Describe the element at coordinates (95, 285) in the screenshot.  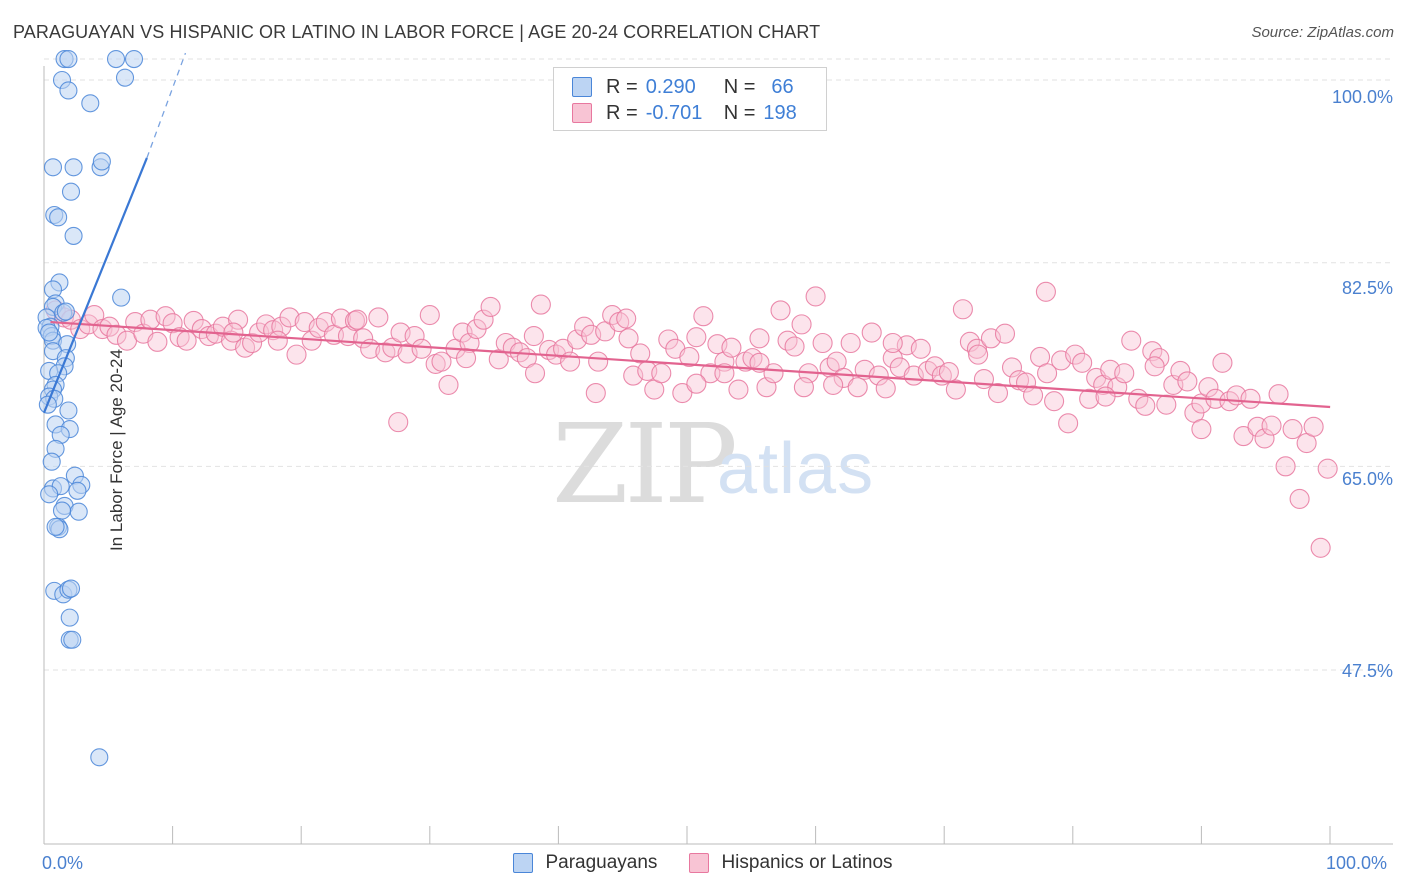
I see `paraguayan-trend-line` at that location.